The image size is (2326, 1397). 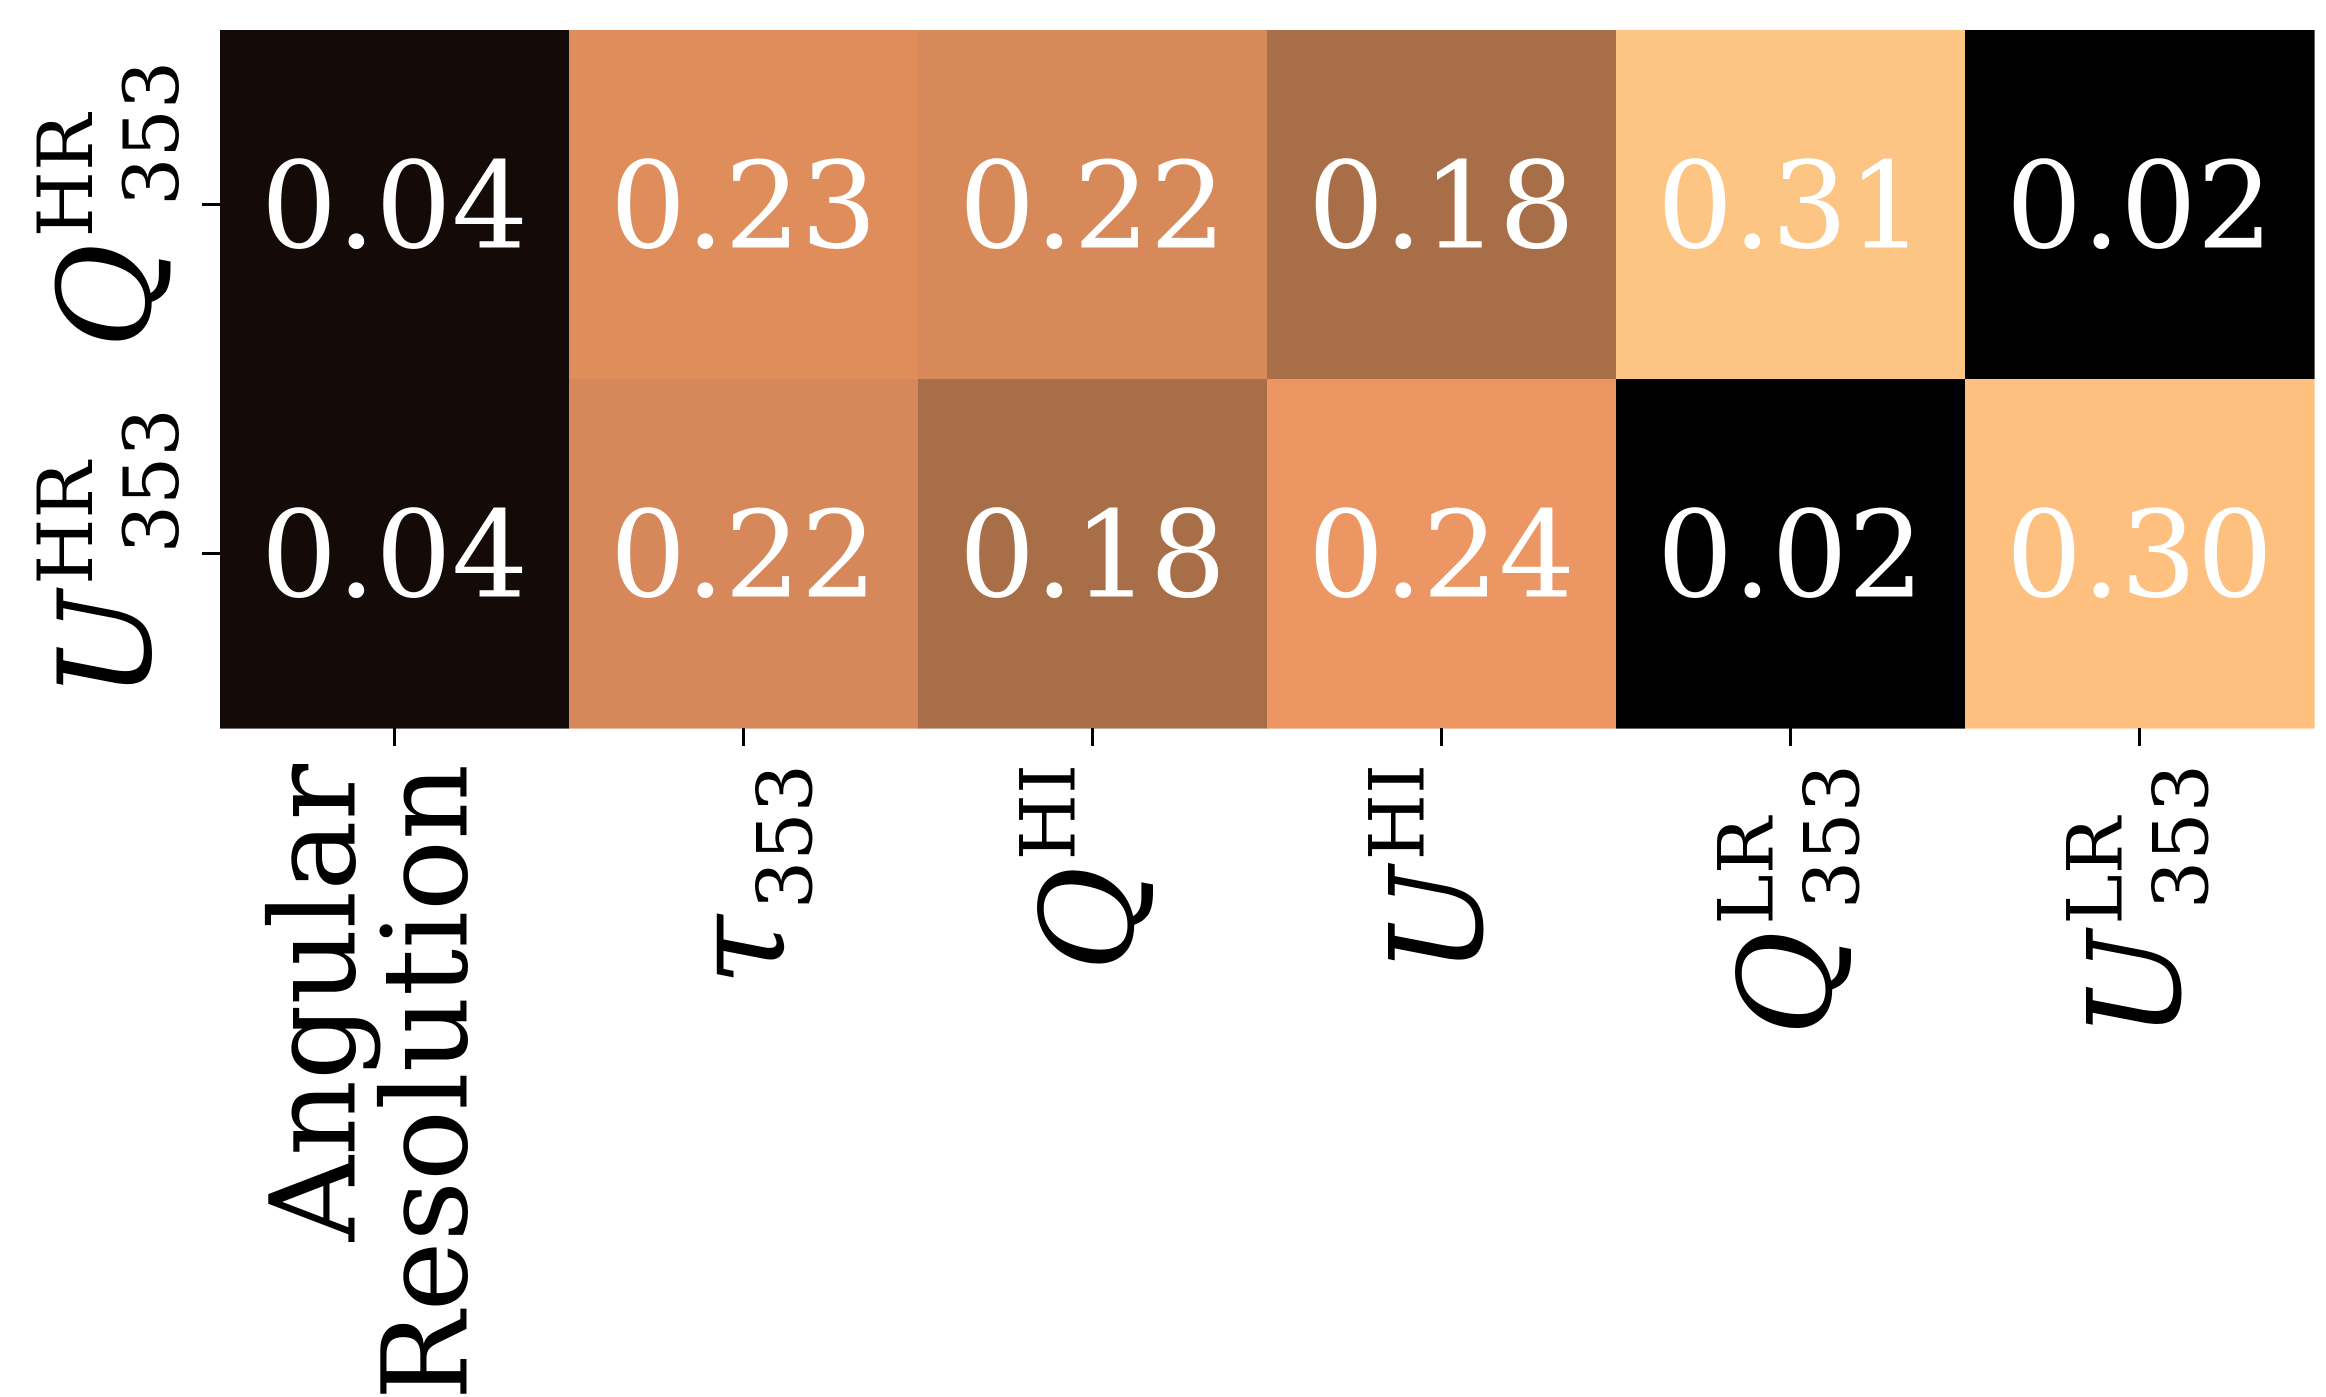 I want to click on heatmap-cell-r1-c3, so click(x=1442, y=554).